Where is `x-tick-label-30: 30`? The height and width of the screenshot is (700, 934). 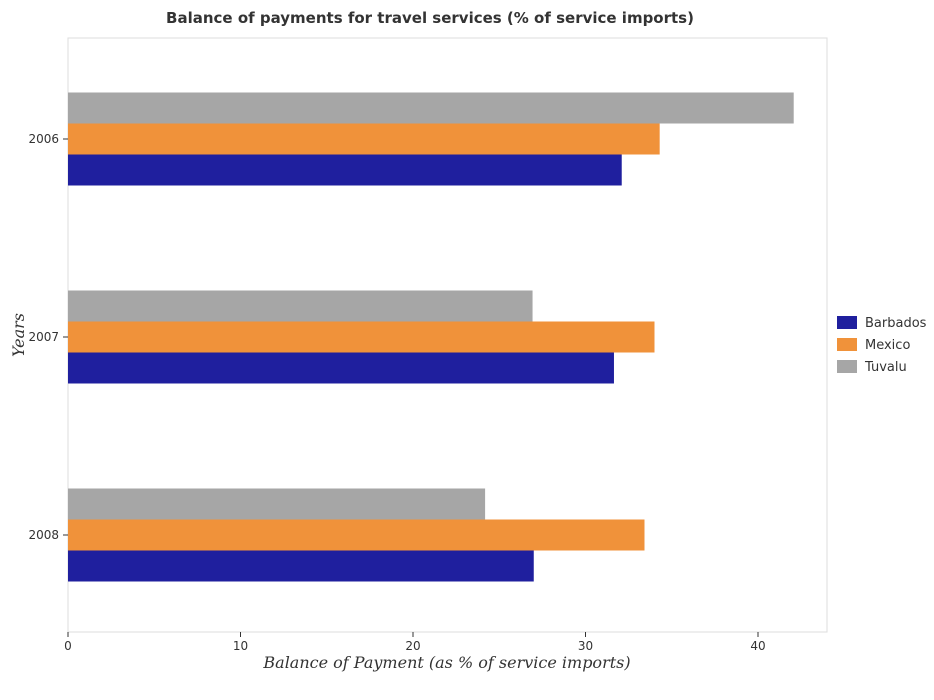 x-tick-label-30: 30 is located at coordinates (585, 646).